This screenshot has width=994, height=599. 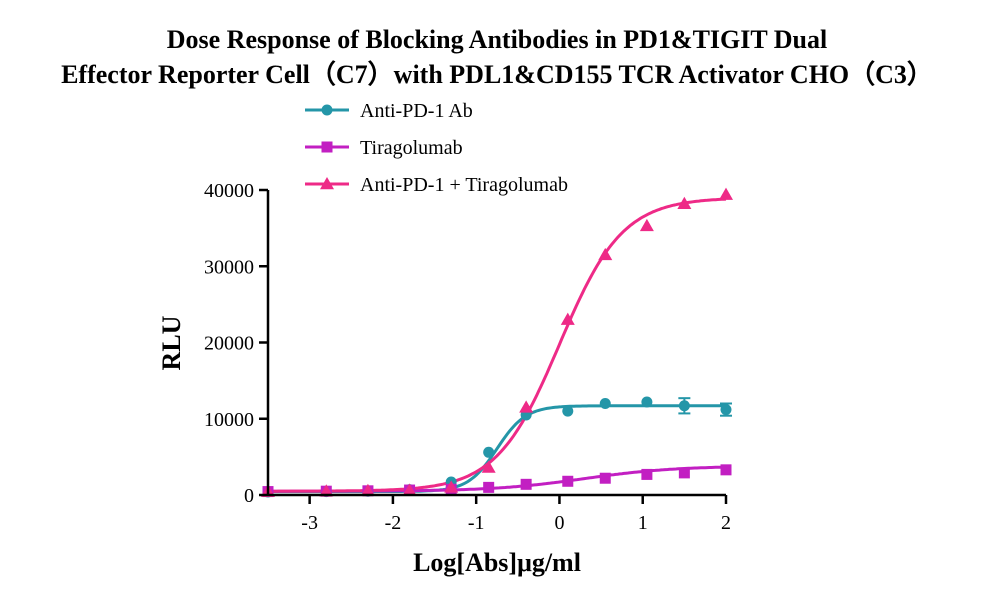 I want to click on x-axis-ticks: -3 -2 -1 0 1 2, so click(x=516, y=514).